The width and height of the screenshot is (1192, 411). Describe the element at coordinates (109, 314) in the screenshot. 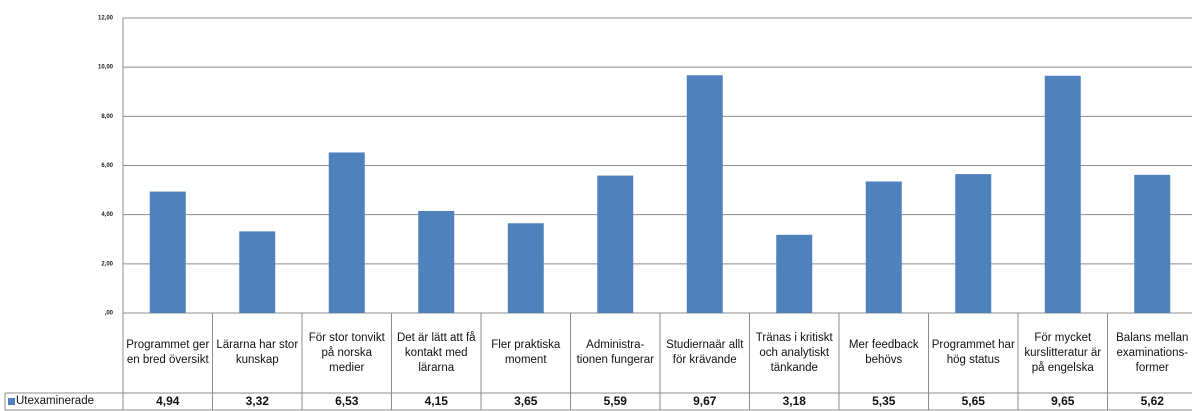

I see `y-tick-label: ,00` at that location.